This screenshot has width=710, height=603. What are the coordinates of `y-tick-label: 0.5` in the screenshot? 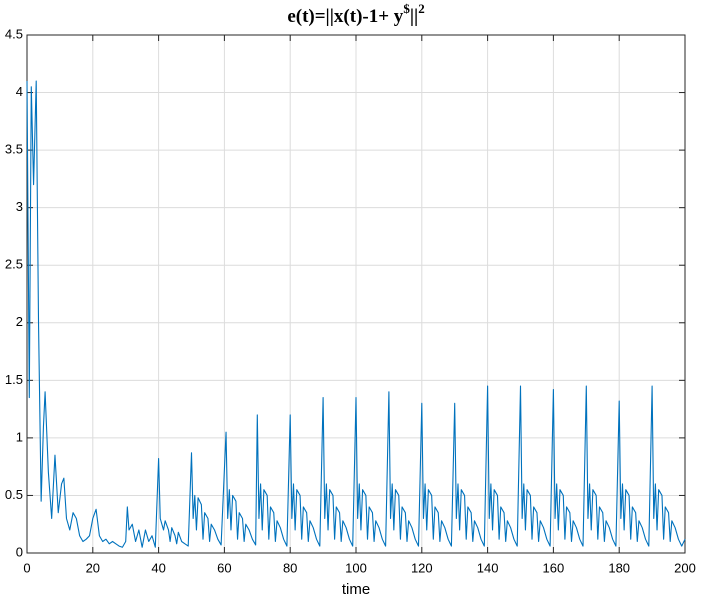 It's located at (14, 494).